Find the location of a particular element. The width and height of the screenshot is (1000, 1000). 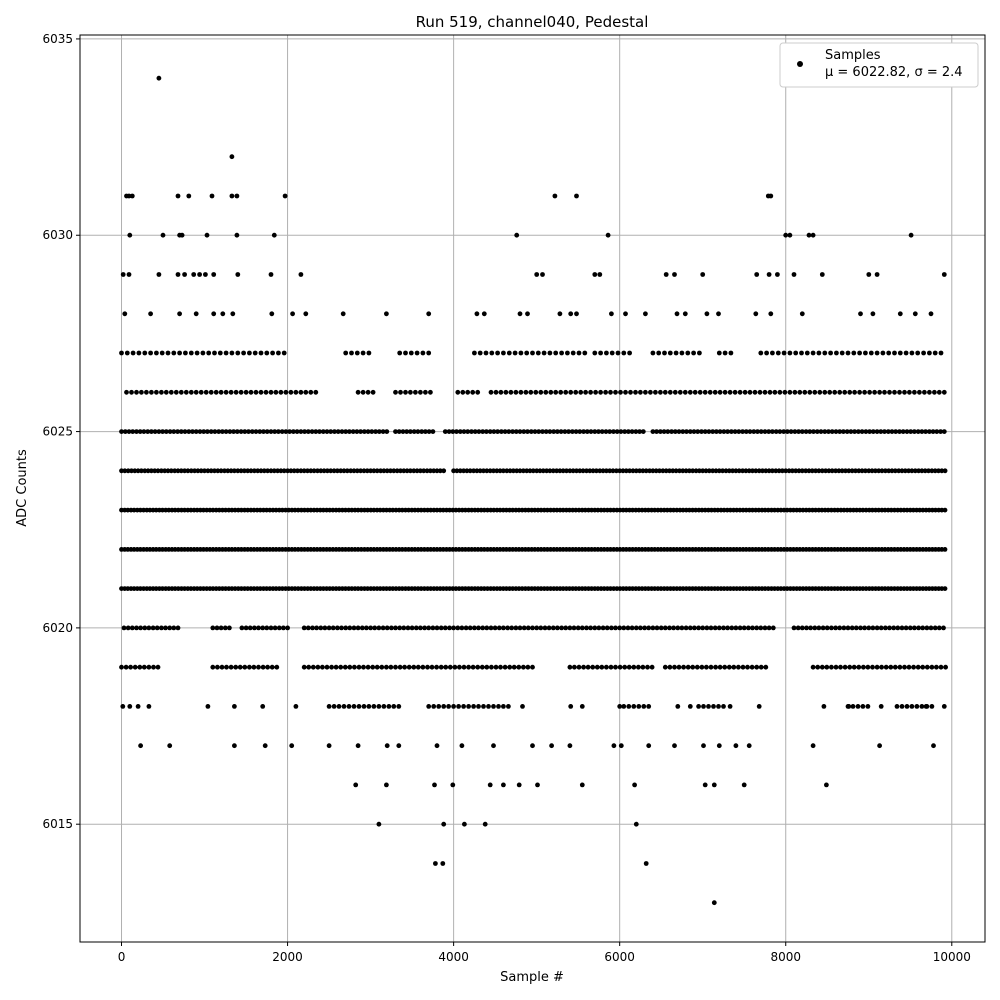

x-tick-label: 6000 is located at coordinates (619, 957).